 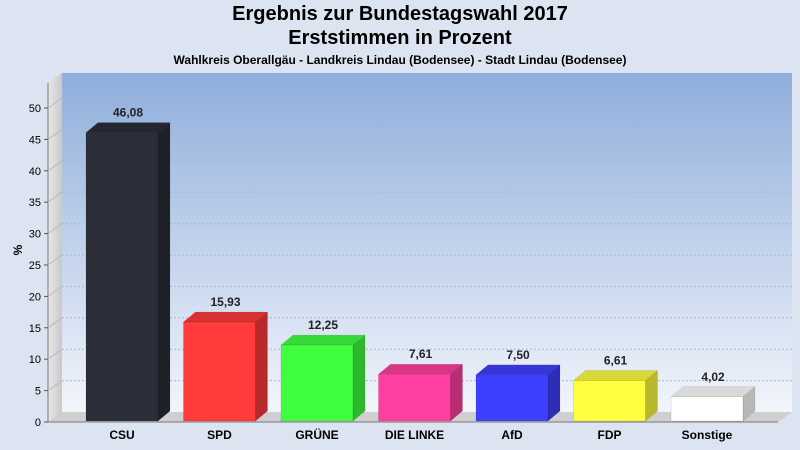 What do you see at coordinates (610, 435) in the screenshot?
I see `x-tick-label: FDP` at bounding box center [610, 435].